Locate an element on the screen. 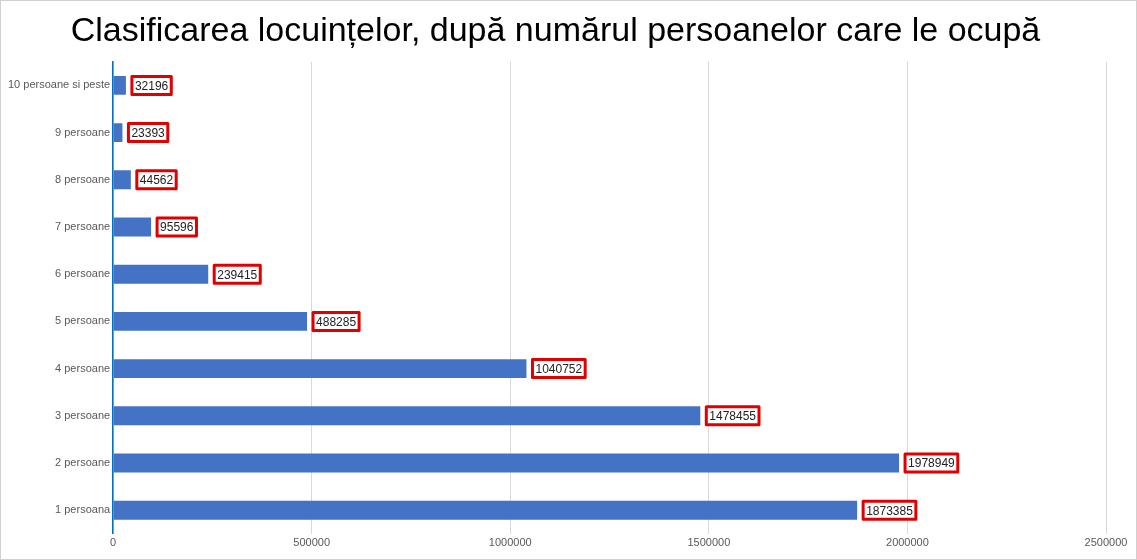 The width and height of the screenshot is (1137, 560). x-tick-label: 2500000 is located at coordinates (1106, 542).